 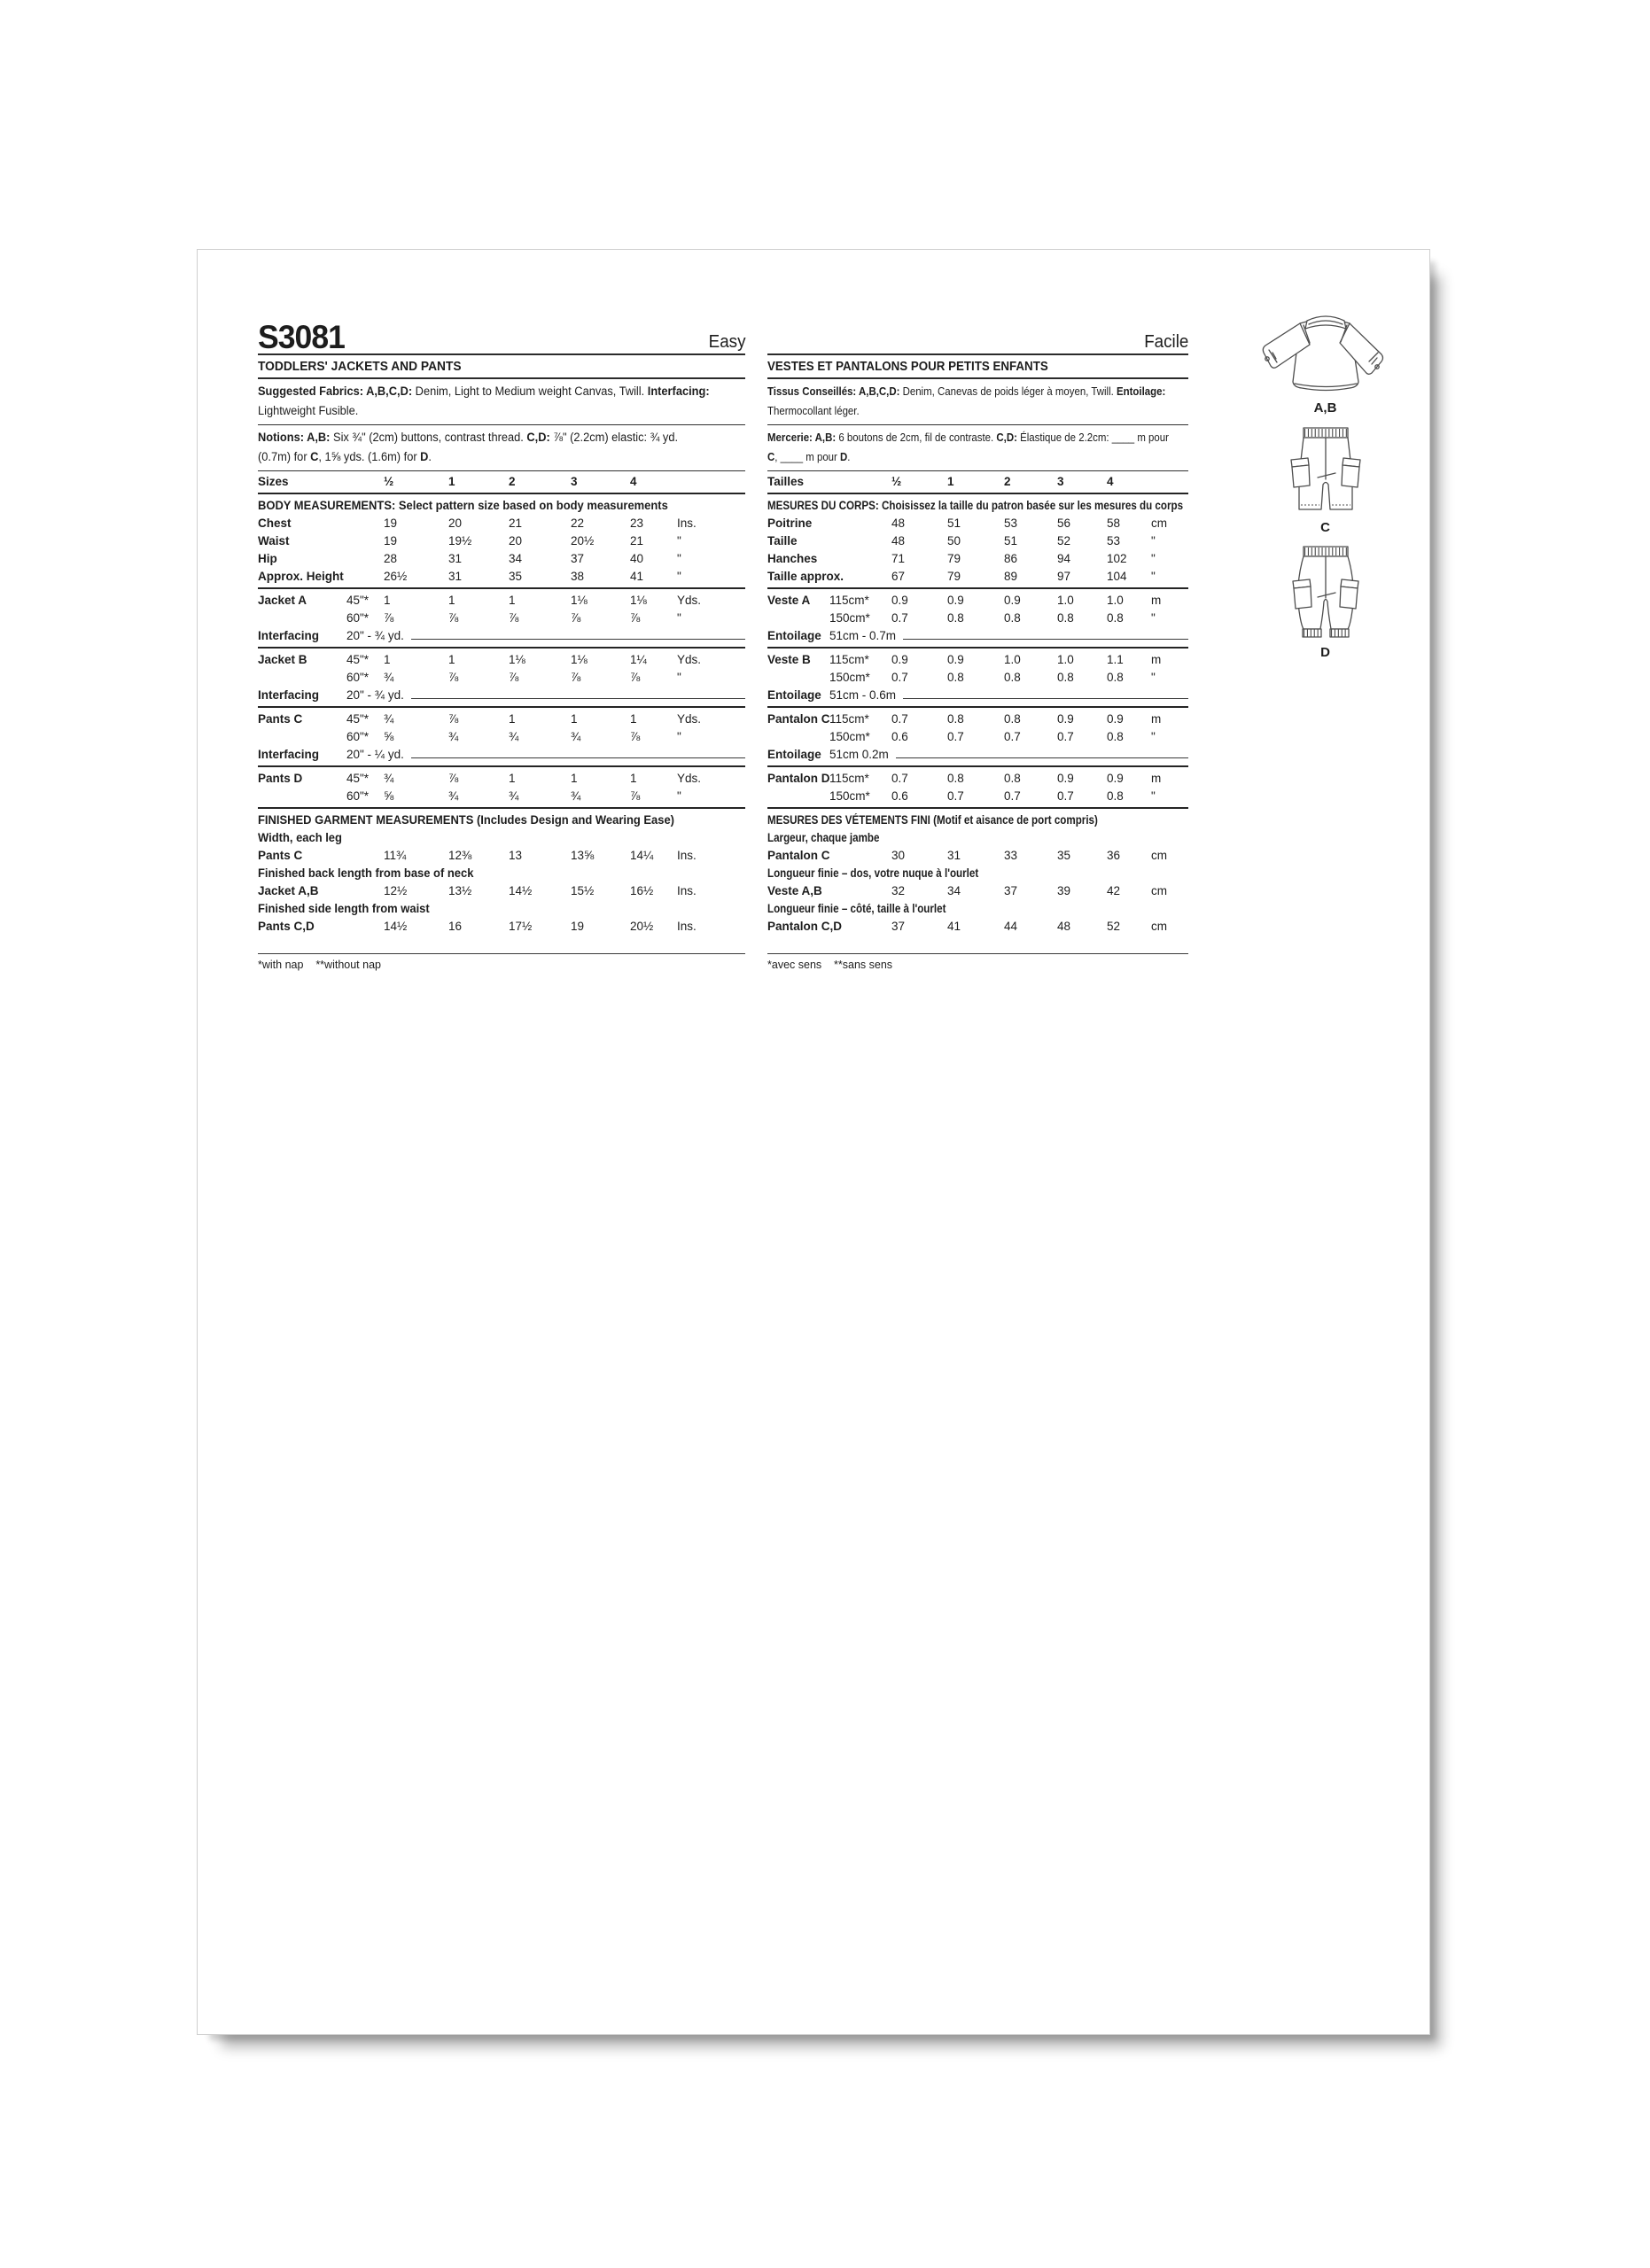 What do you see at coordinates (280, 719) in the screenshot?
I see `row-label: Pants C` at bounding box center [280, 719].